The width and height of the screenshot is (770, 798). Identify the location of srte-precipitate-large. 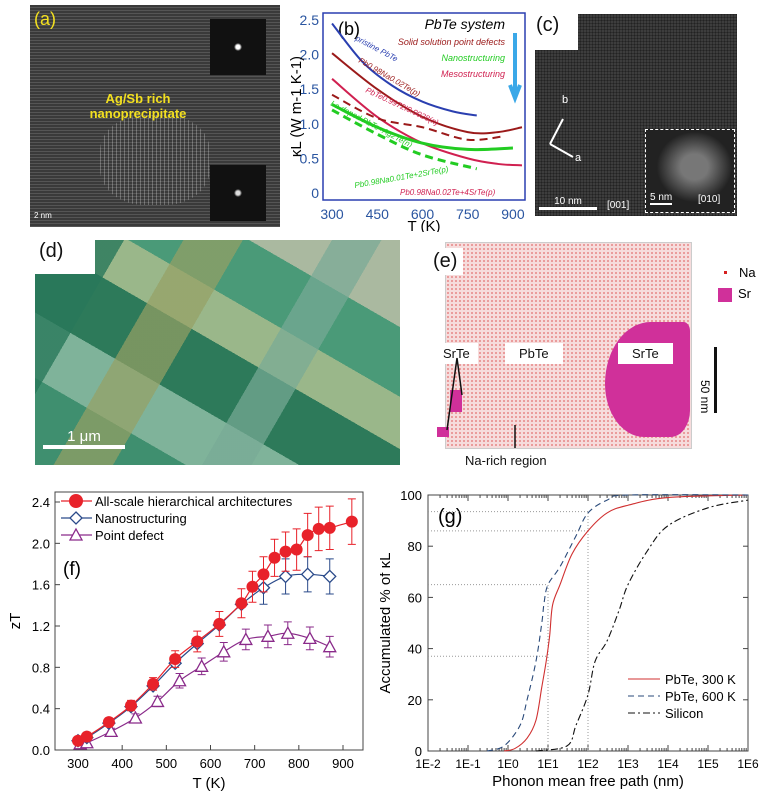
(647, 379).